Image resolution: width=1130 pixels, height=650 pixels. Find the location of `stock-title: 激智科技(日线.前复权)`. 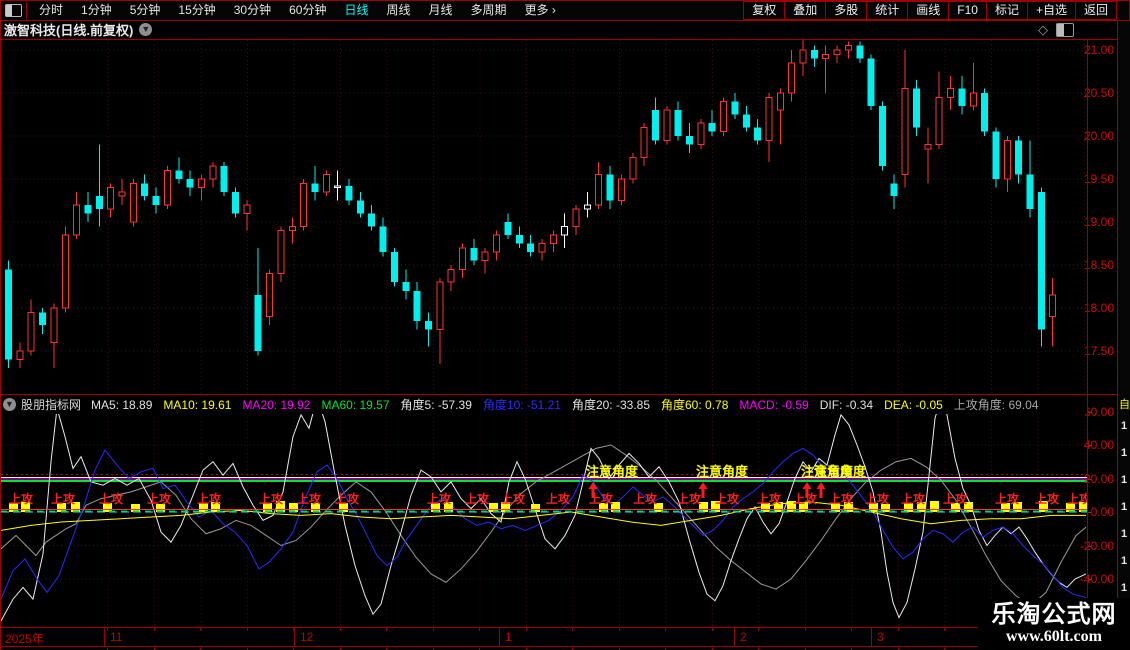

stock-title: 激智科技(日线.前复权) is located at coordinates (69, 30).